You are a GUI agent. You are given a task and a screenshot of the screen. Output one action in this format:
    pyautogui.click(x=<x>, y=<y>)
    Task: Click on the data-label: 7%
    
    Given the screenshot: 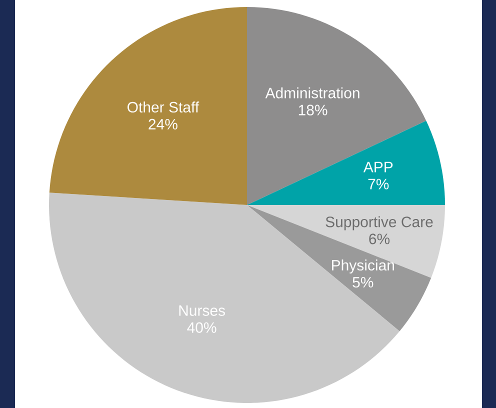 What is the action you would take?
    pyautogui.click(x=378, y=184)
    